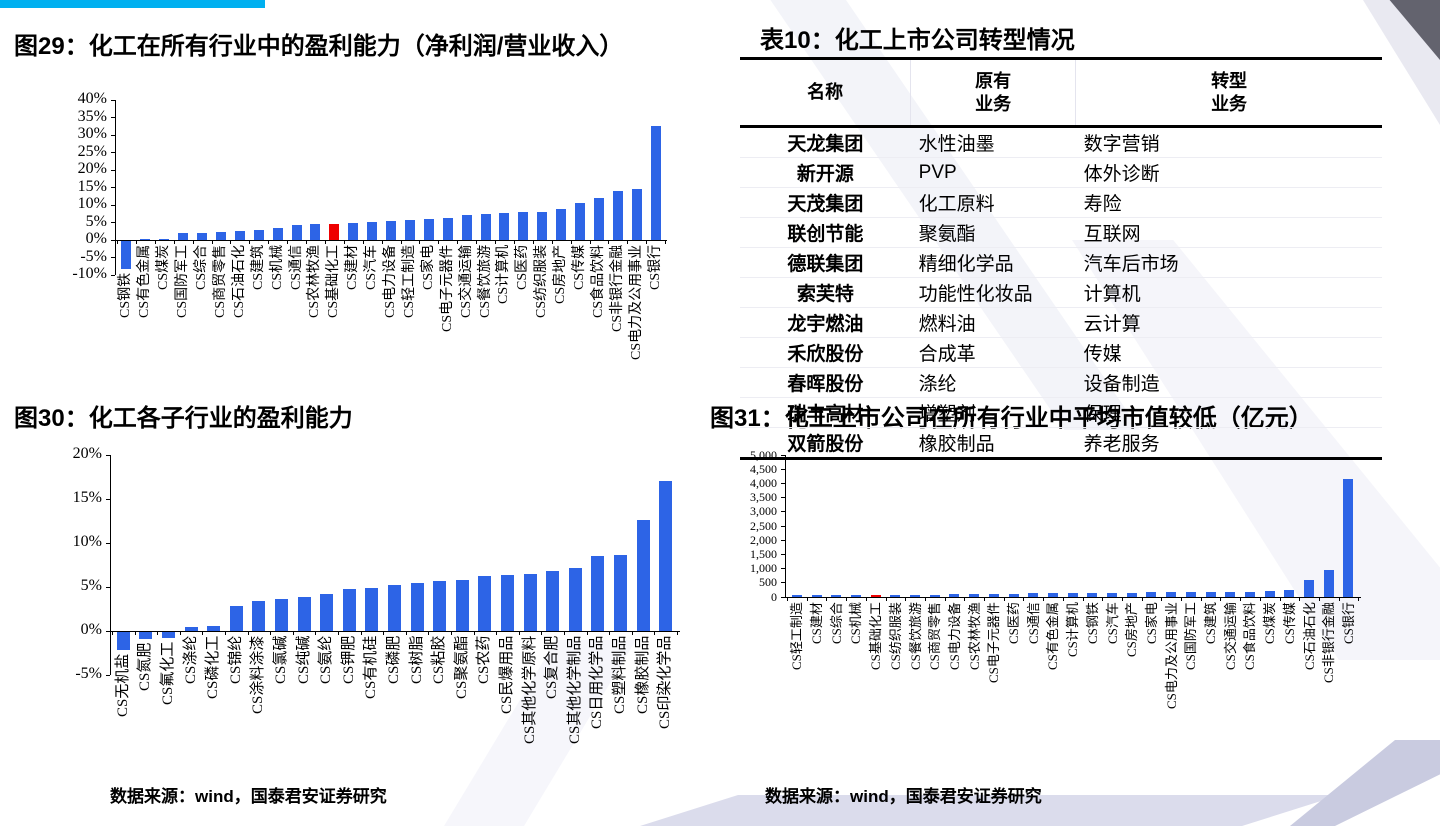 The height and width of the screenshot is (826, 1440). I want to click on category-label: CS汽车, so click(1112, 623).